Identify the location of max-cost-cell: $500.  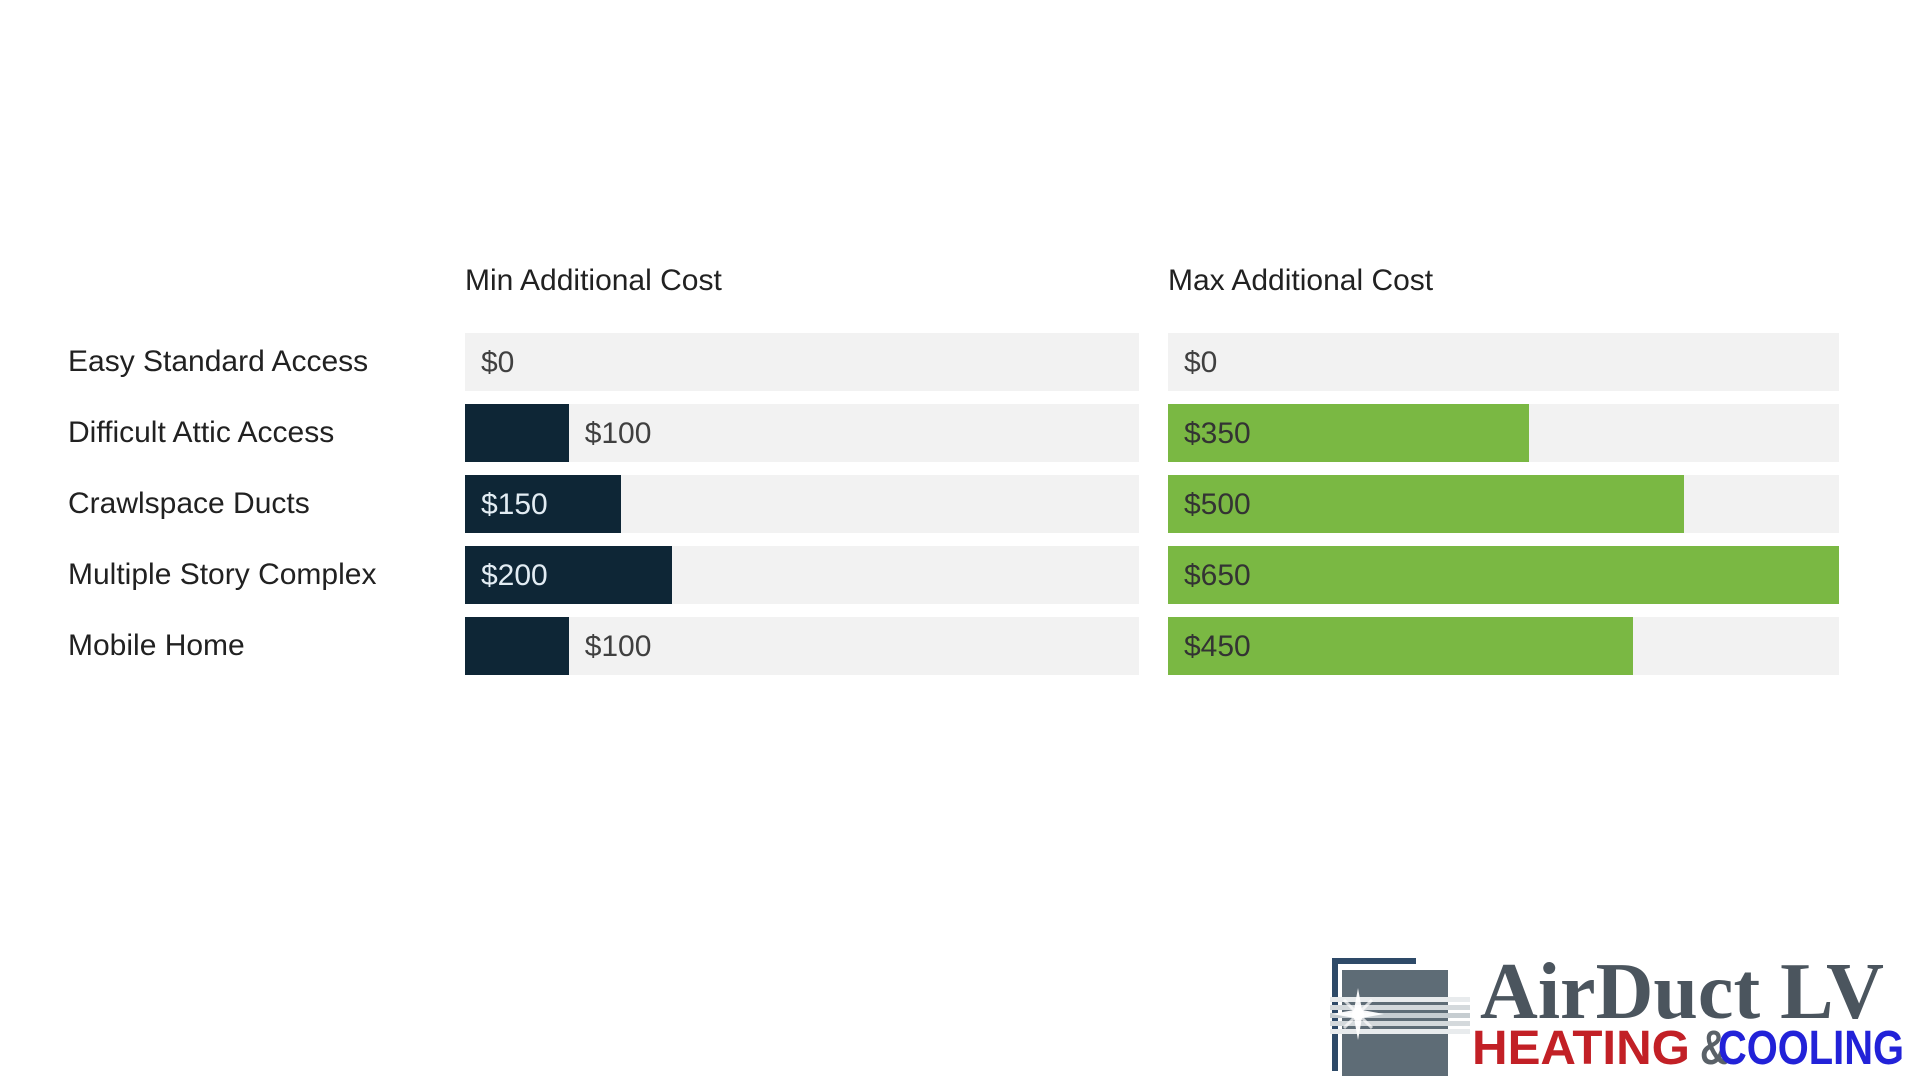
(1503, 504).